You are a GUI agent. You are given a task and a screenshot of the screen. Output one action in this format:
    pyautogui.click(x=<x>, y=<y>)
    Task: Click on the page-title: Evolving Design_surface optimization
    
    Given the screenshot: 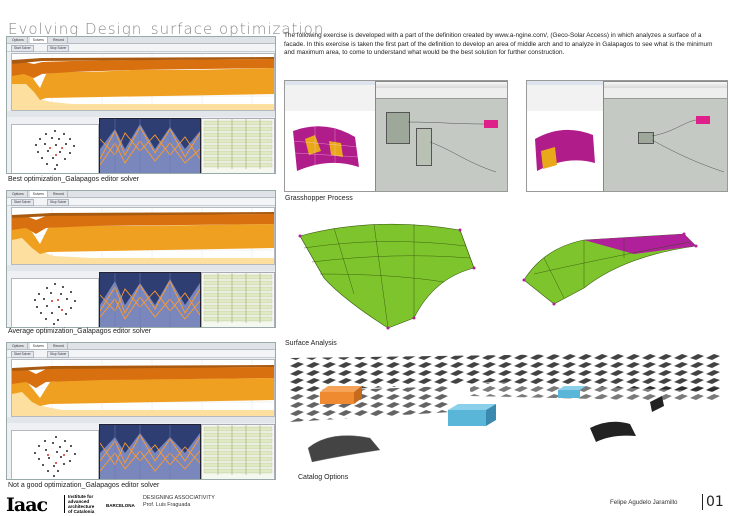 What is the action you would take?
    pyautogui.click(x=166, y=29)
    